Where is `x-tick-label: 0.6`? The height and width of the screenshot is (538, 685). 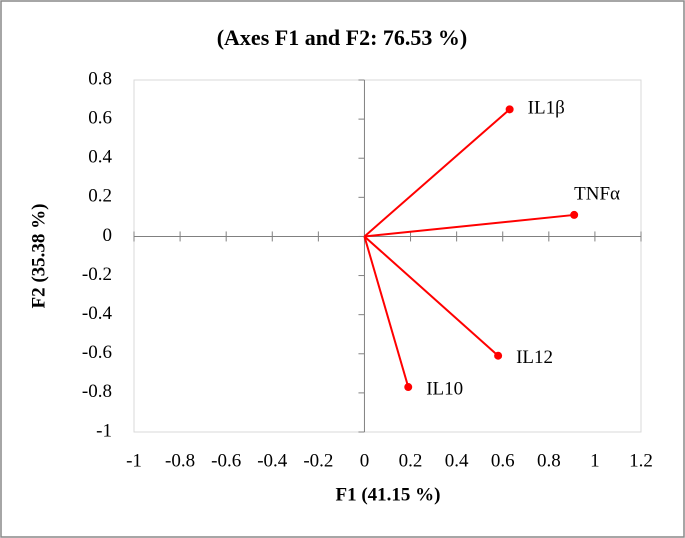 x-tick-label: 0.6 is located at coordinates (503, 460).